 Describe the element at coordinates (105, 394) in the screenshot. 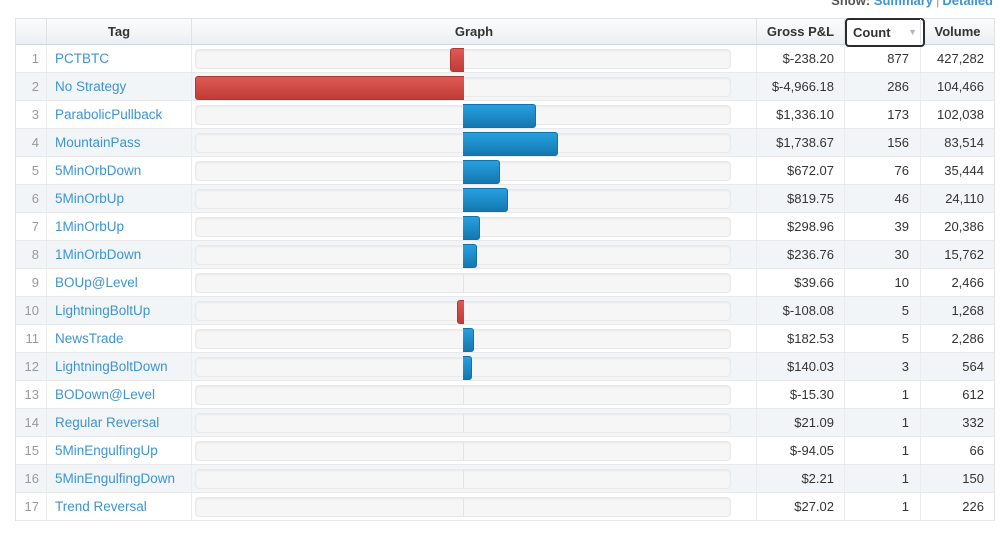

I see `tag-link: BODown@Level` at that location.